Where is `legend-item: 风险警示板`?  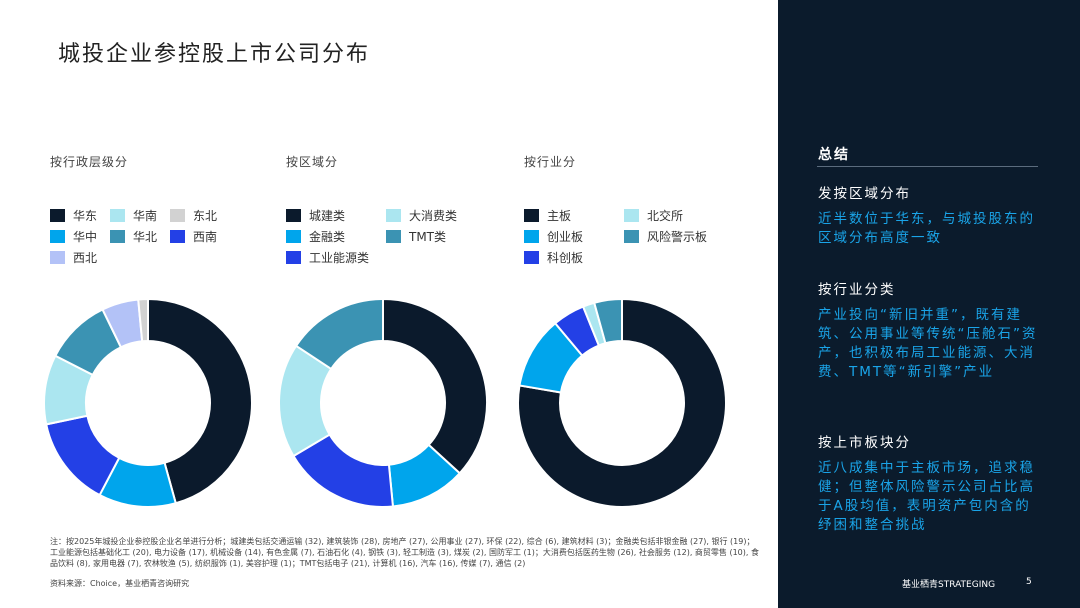 legend-item: 风险警示板 is located at coordinates (665, 236).